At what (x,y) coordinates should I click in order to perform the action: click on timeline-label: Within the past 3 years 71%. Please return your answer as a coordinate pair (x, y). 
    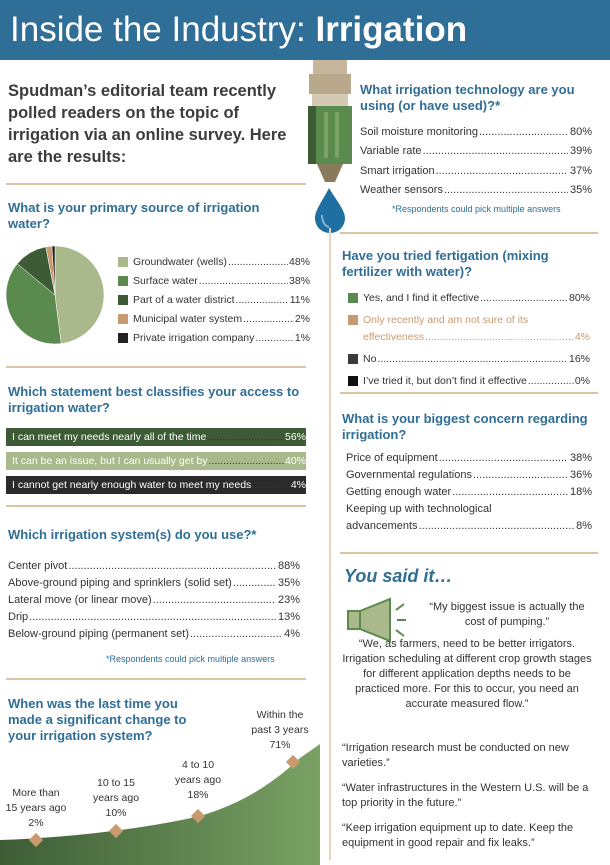
    Looking at the image, I should click on (280, 730).